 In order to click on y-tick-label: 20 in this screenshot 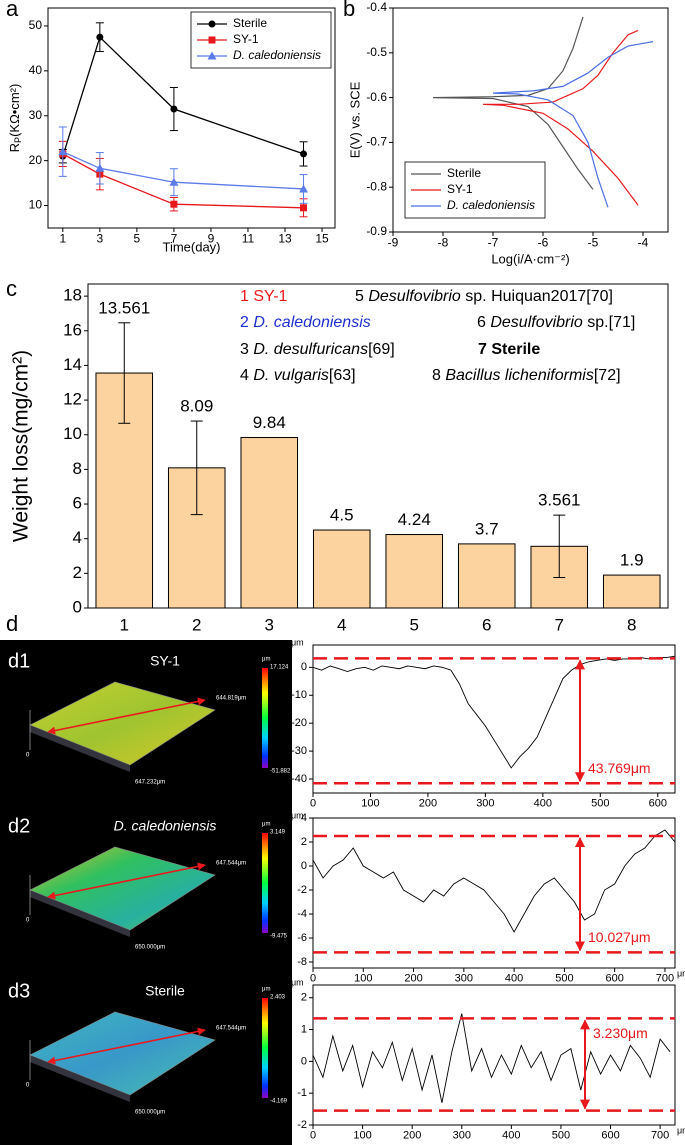, I will do `click(36, 160)`.